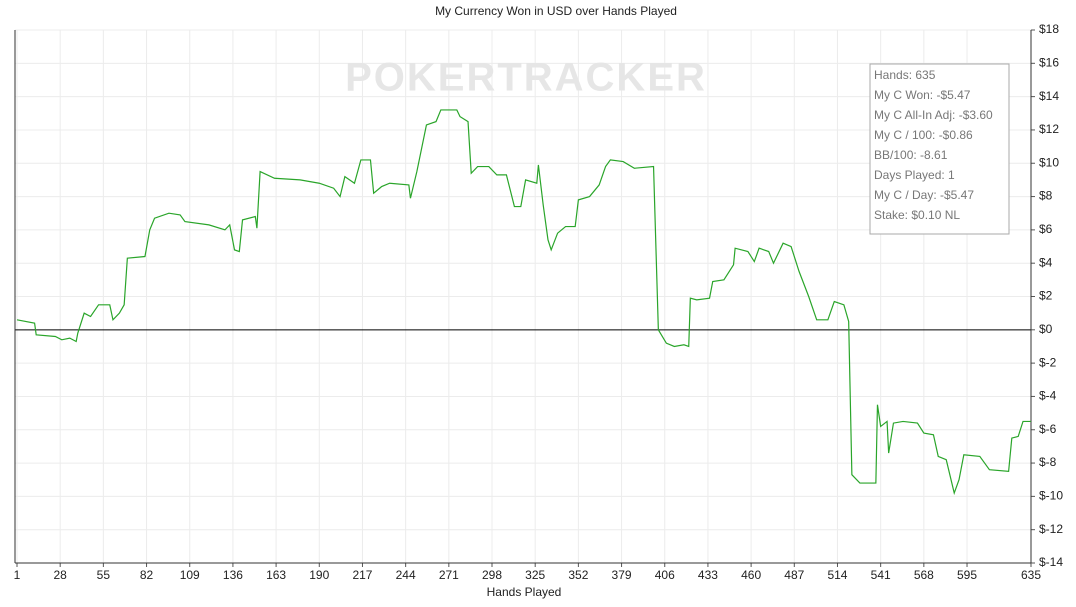 The width and height of the screenshot is (1076, 607). Describe the element at coordinates (578, 575) in the screenshot. I see `x-tick-label: 352` at that location.